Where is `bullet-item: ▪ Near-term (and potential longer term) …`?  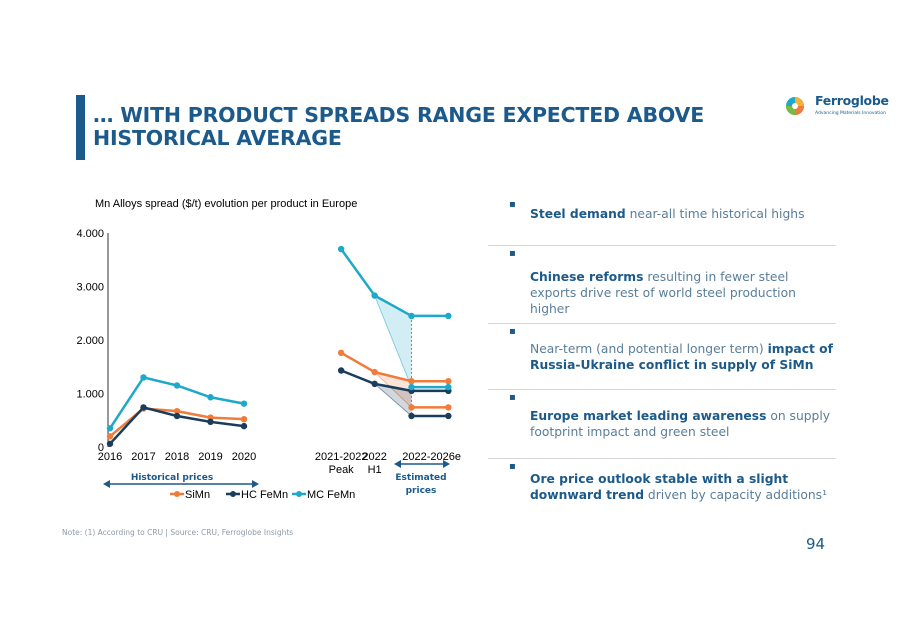 bullet-item: ▪ Near-term (and potential longer term) … is located at coordinates (662, 357).